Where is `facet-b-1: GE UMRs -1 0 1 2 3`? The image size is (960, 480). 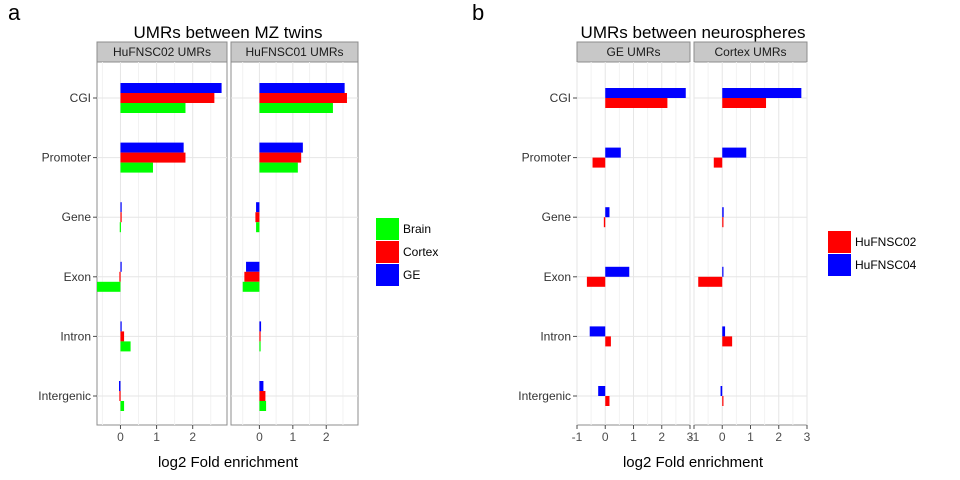
facet-b-1: GE UMRs -1 0 1 2 3 is located at coordinates (633, 242).